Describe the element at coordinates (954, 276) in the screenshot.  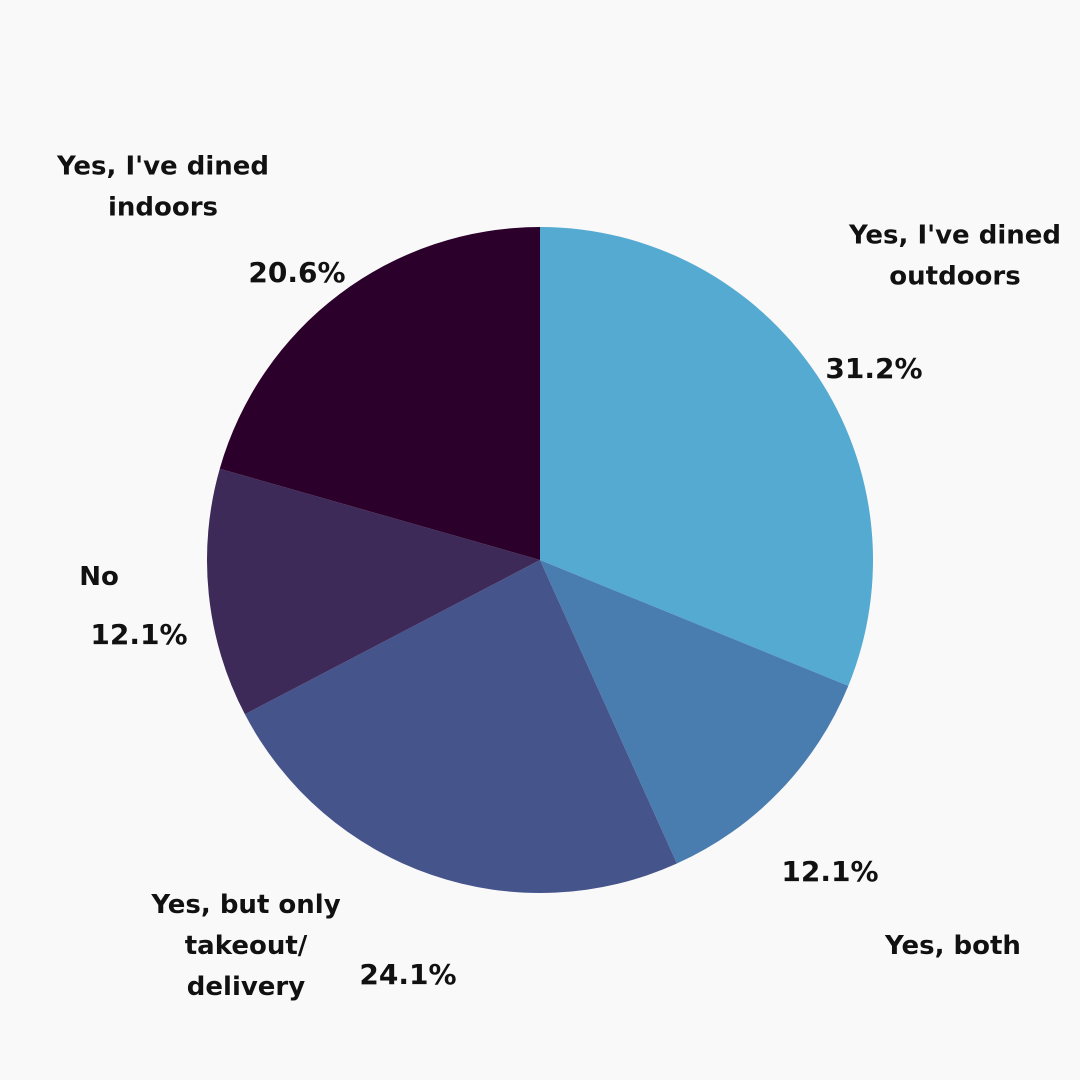
I see `slice-label-line: outdoors` at that location.